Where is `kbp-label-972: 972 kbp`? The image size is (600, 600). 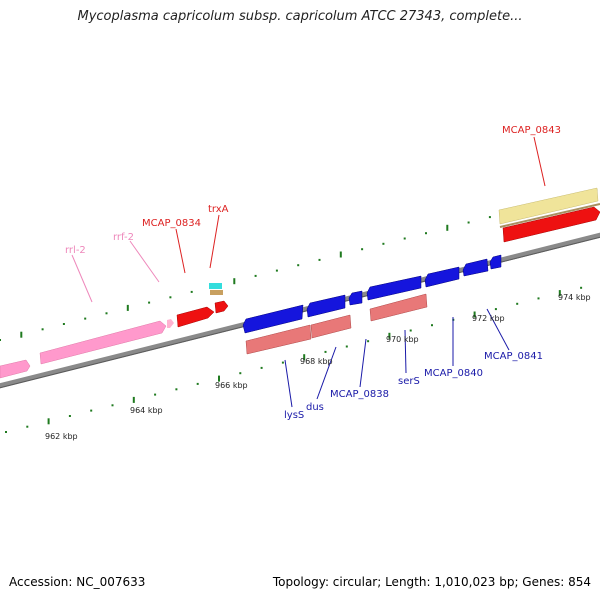 kbp-label-972: 972 kbp is located at coordinates (488, 318).